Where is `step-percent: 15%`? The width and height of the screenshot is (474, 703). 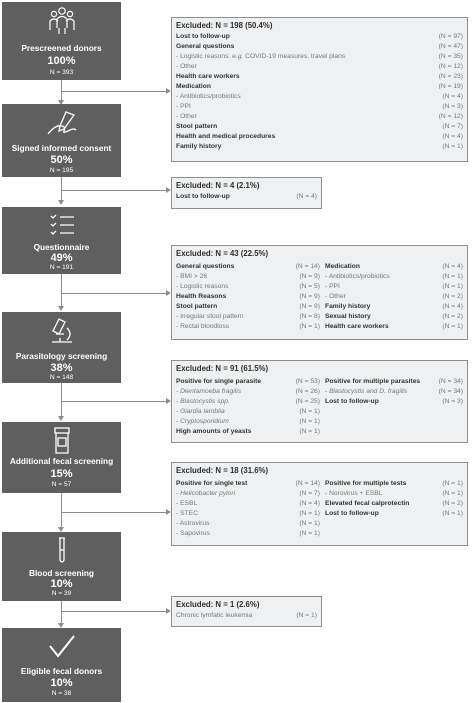
step-percent: 15% is located at coordinates (61, 474).